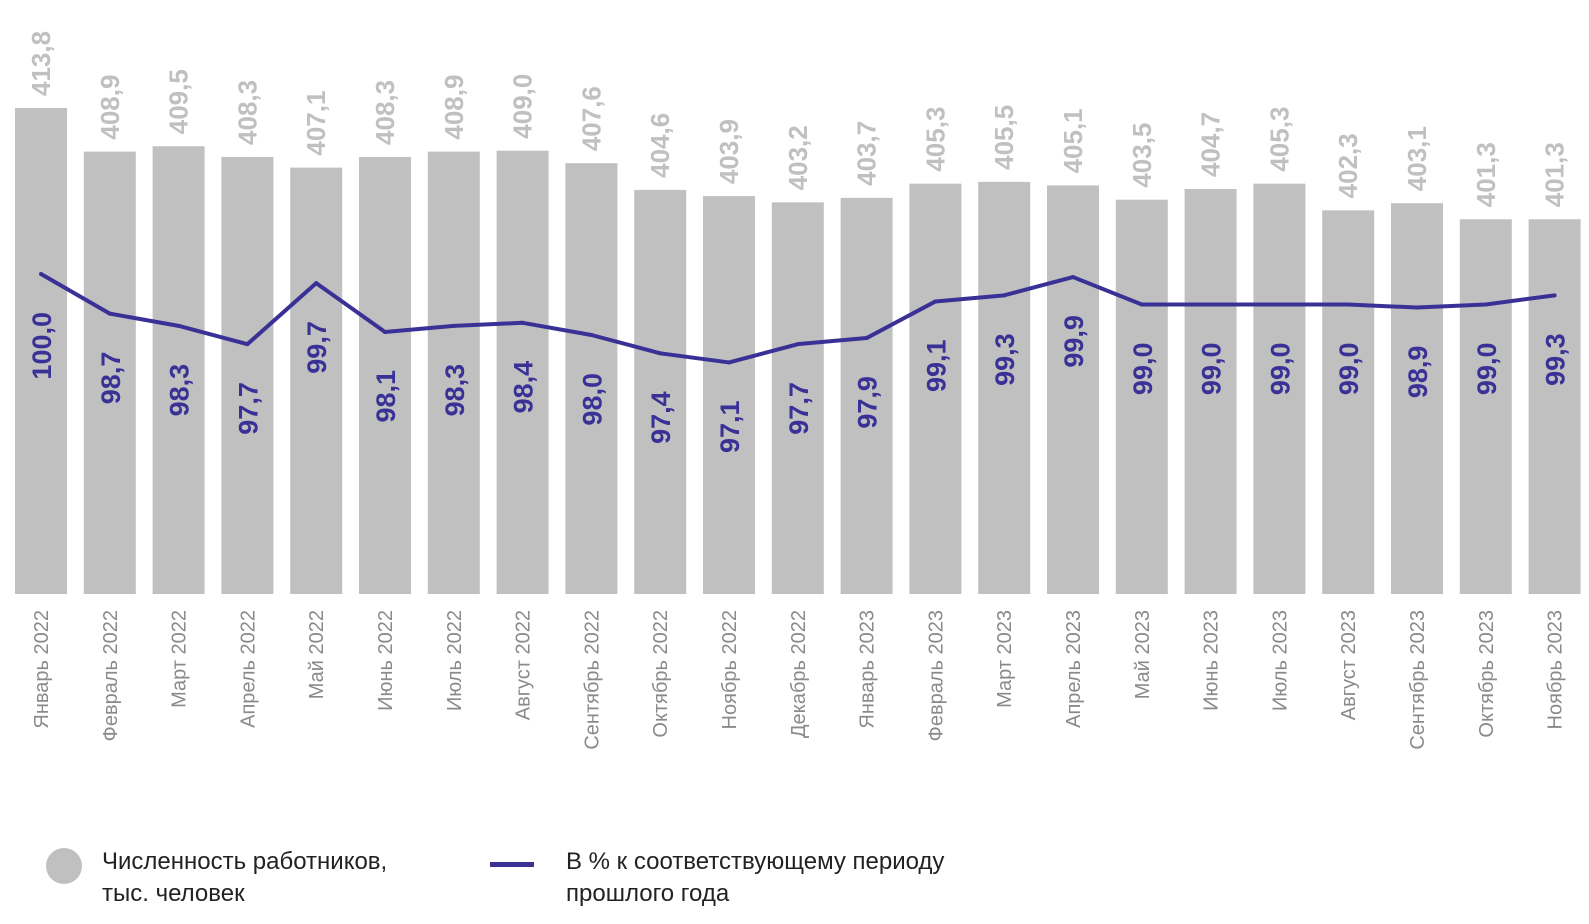 This screenshot has width=1589, height=924. What do you see at coordinates (592, 399) in the screenshot?
I see `line-value-label: 98,0` at bounding box center [592, 399].